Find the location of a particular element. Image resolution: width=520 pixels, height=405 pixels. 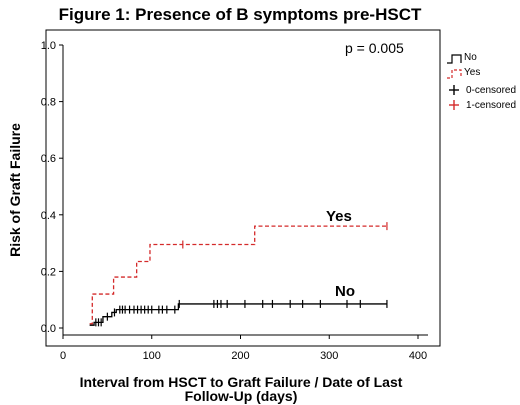

x-tick-label: 400 is located at coordinates (418, 356).